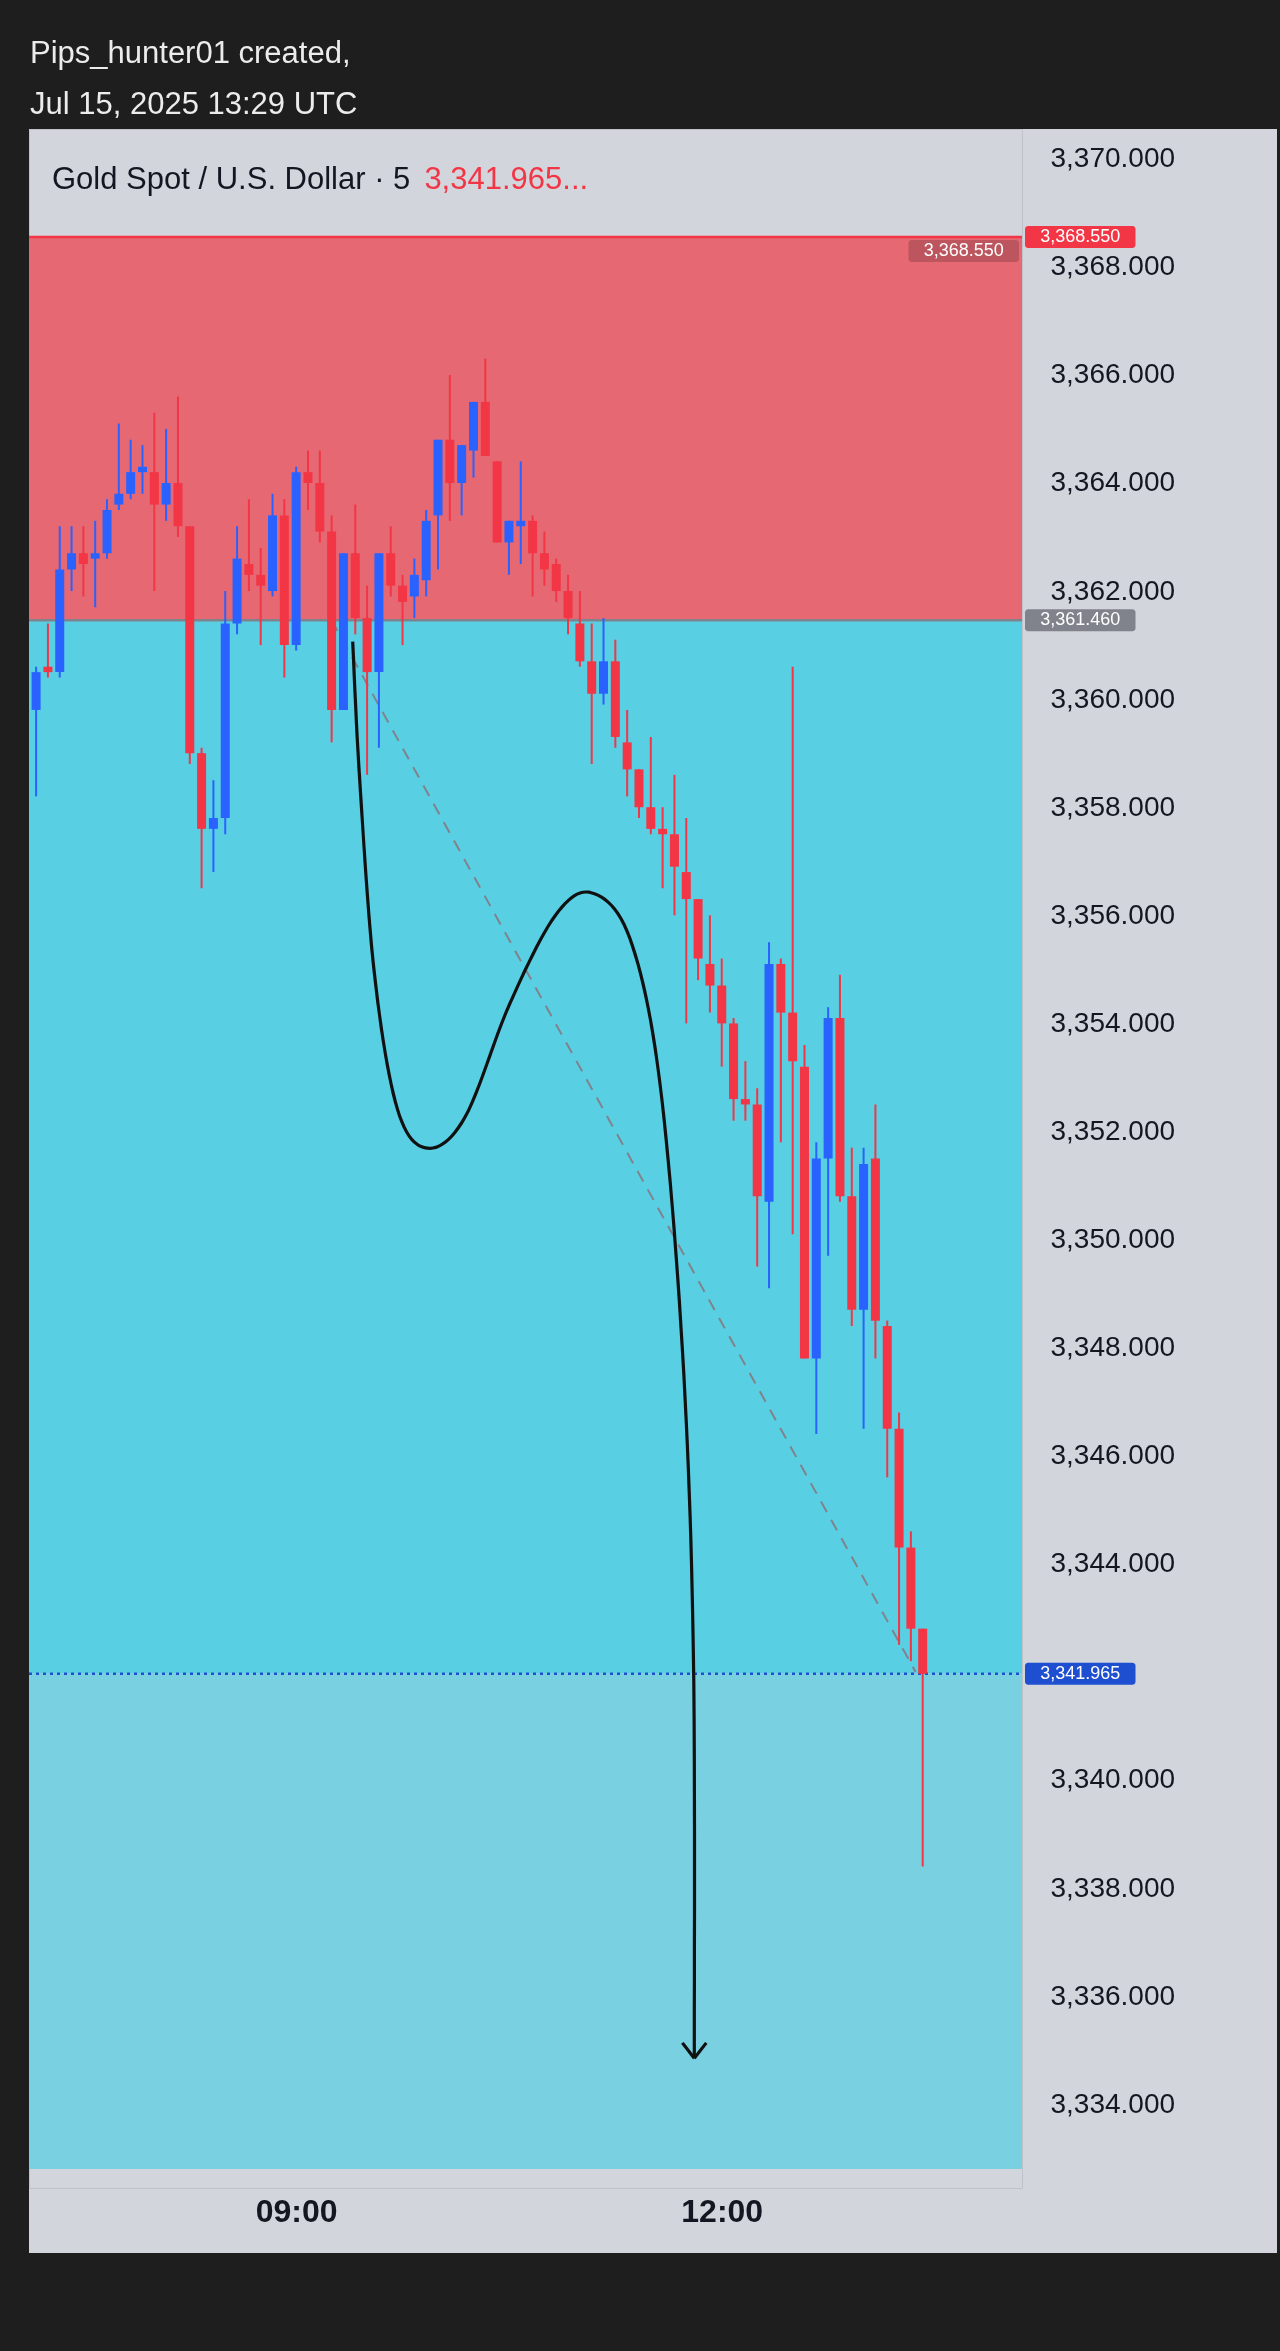 This screenshot has width=1280, height=2351. Describe the element at coordinates (1113, 374) in the screenshot. I see `y-tick-label: 3,366.000` at that location.